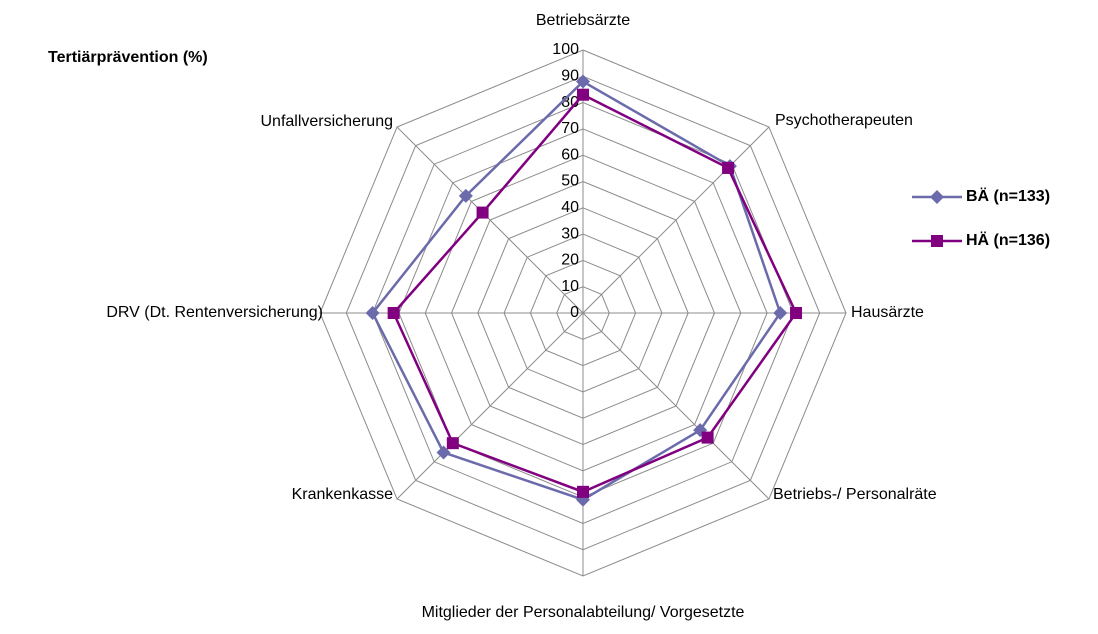  What do you see at coordinates (214, 312) in the screenshot?
I see `category-label: DRV (Dt. Rentenversicherung)` at bounding box center [214, 312].